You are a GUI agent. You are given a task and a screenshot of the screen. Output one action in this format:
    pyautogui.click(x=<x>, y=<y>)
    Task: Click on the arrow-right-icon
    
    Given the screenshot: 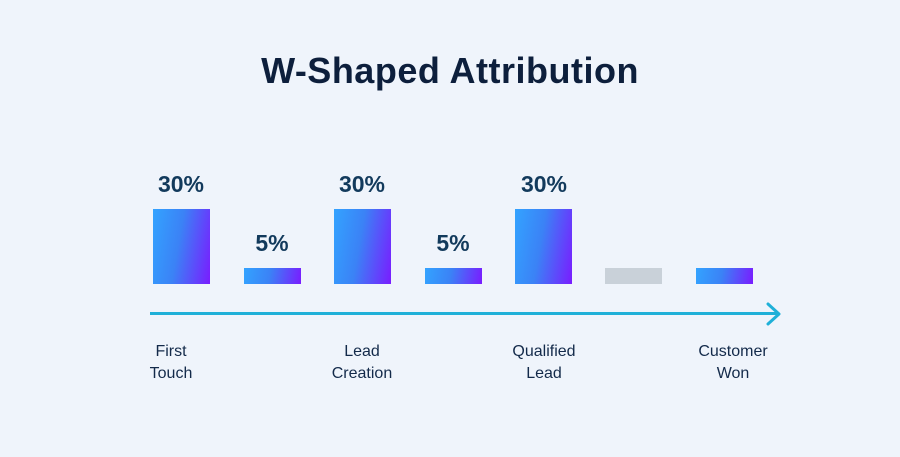 What is the action you would take?
    pyautogui.click(x=773, y=314)
    